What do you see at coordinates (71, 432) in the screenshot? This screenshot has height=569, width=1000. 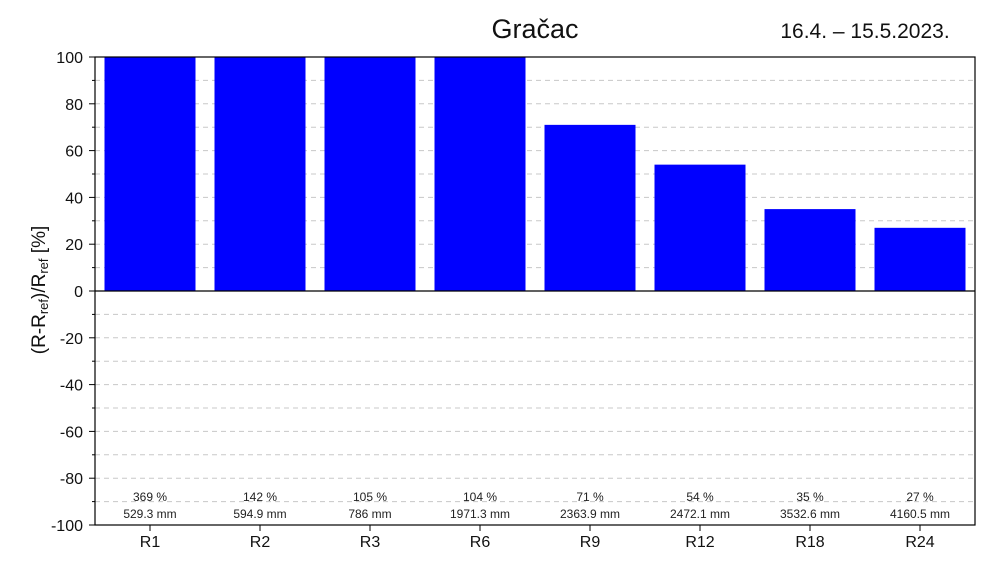 I see `y-tick-label: -60` at bounding box center [71, 432].